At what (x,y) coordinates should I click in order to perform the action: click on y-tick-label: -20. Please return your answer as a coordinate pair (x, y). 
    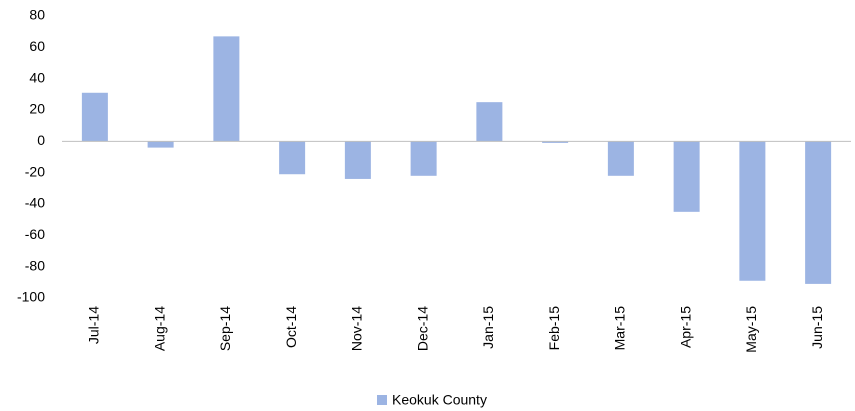
    Looking at the image, I should click on (35, 171).